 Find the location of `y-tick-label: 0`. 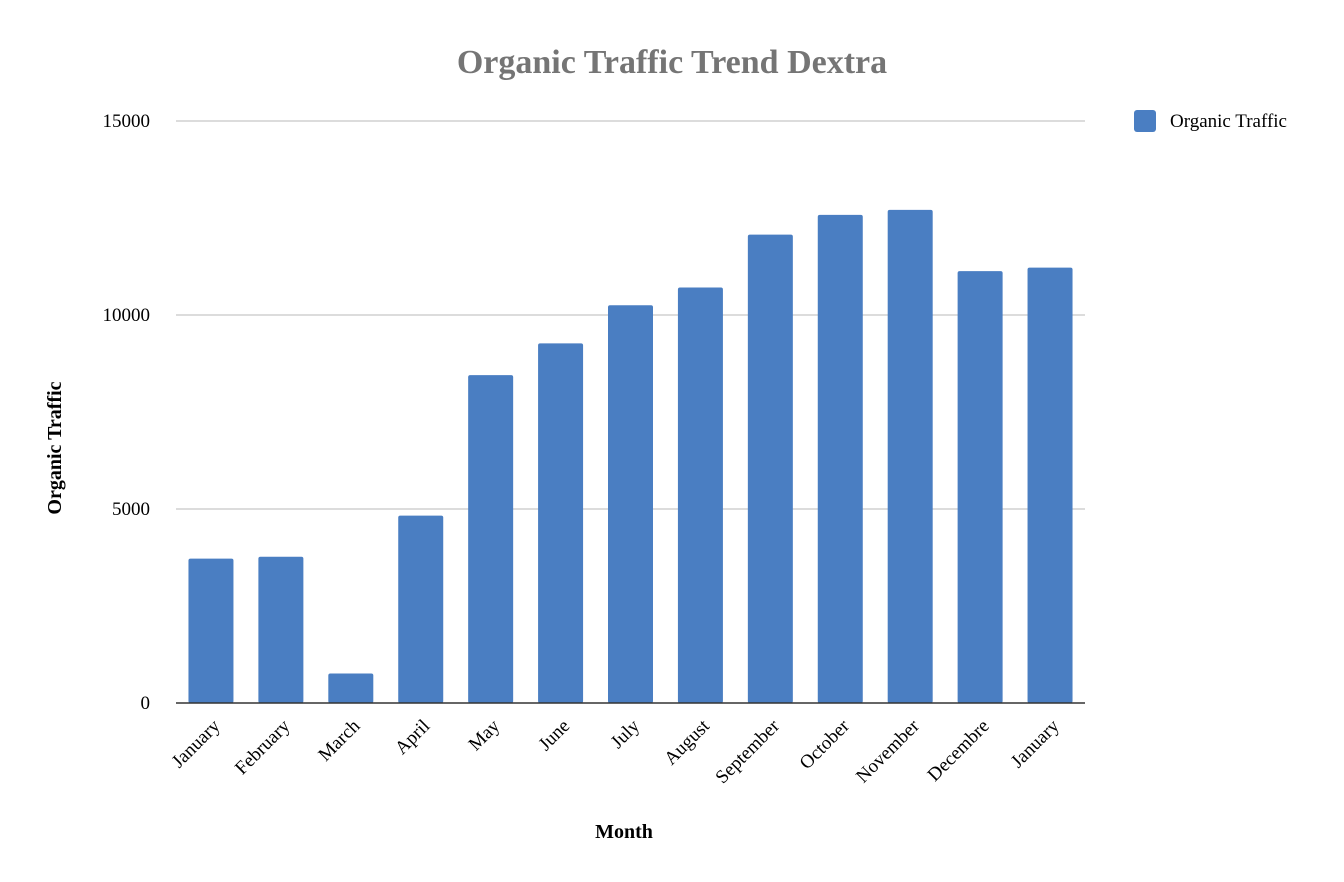

y-tick-label: 0 is located at coordinates (146, 703).